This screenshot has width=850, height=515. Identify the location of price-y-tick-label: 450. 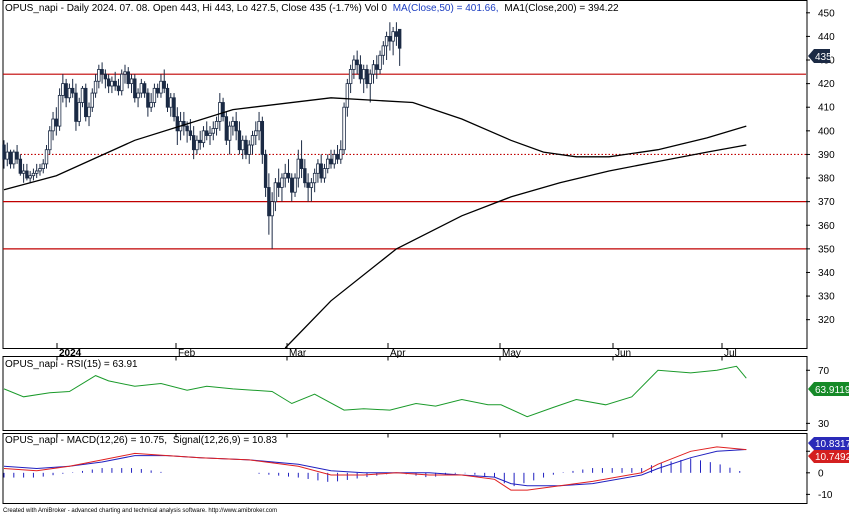
(826, 13).